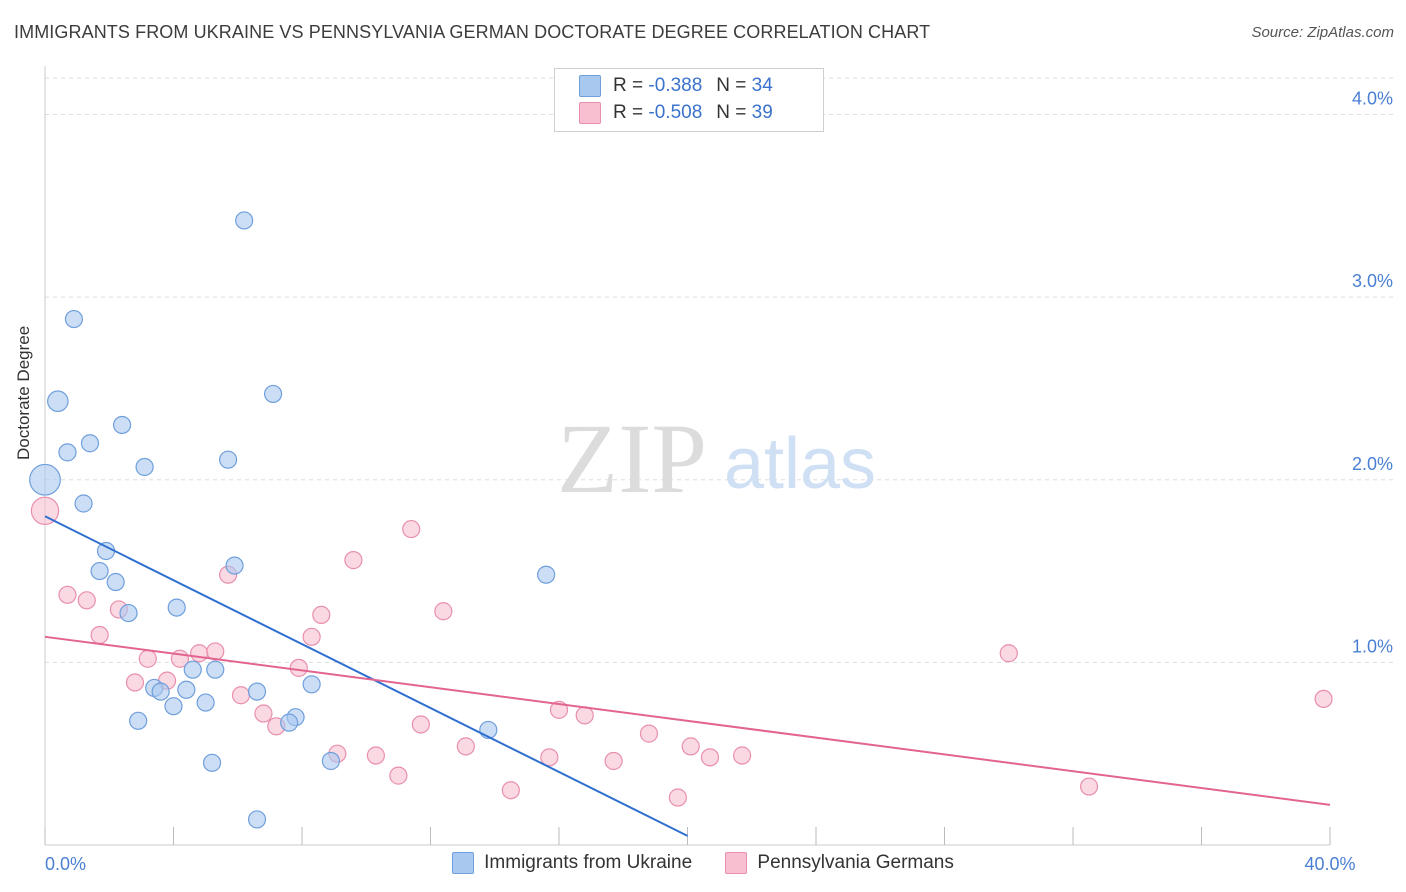 The image size is (1406, 892). Describe the element at coordinates (588, 863) in the screenshot. I see `legend-label-ukraine: Immigrants from Ukraine` at that location.